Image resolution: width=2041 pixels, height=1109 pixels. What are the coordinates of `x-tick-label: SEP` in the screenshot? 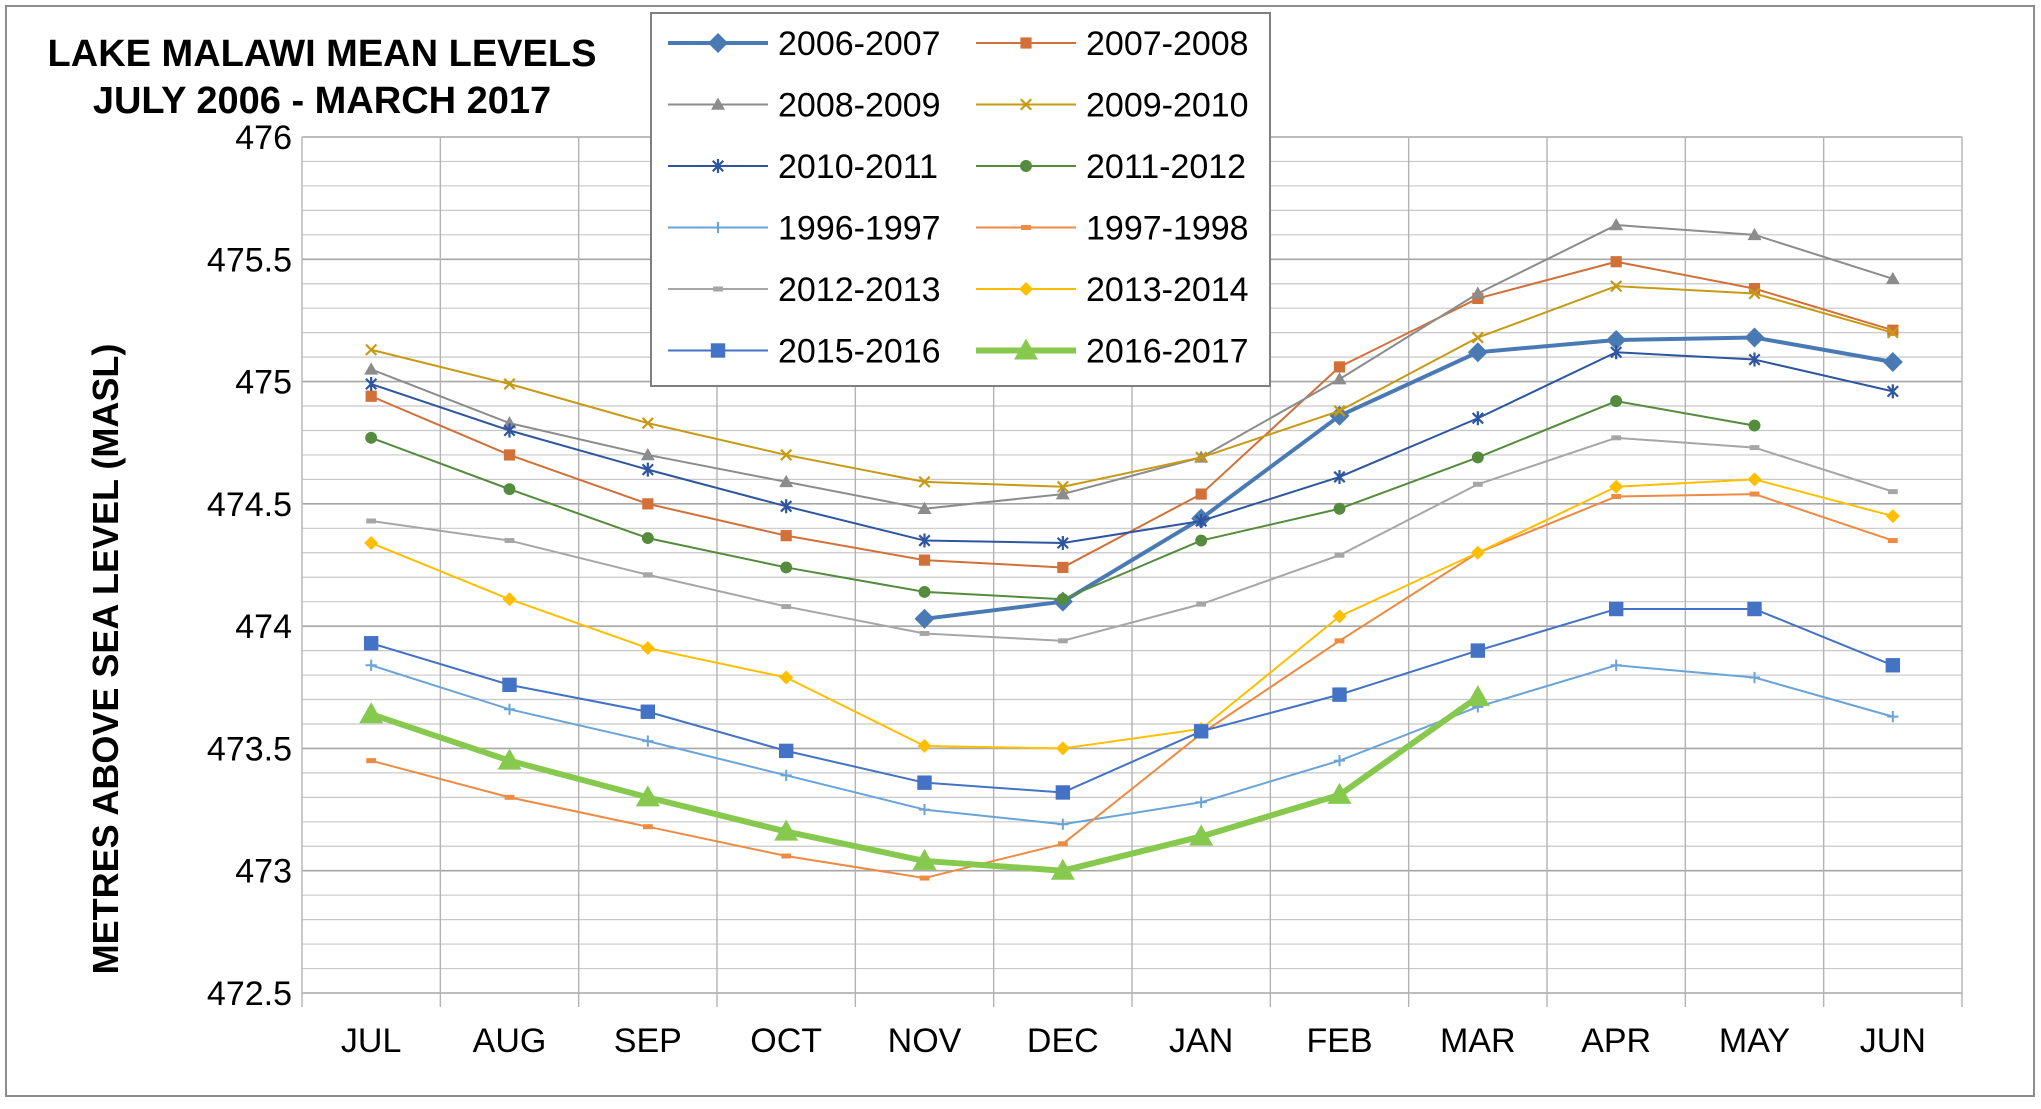 It's located at (648, 1041).